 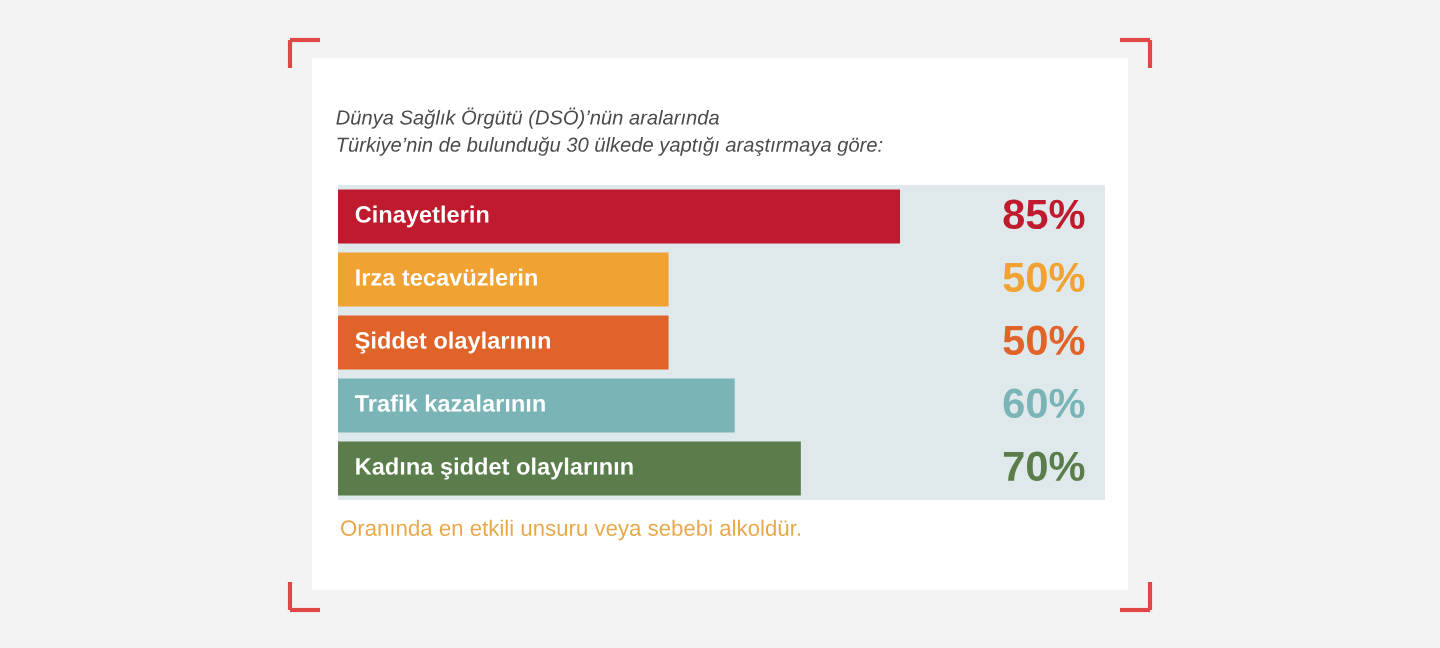 I want to click on data-label: 85%, so click(x=1044, y=214).